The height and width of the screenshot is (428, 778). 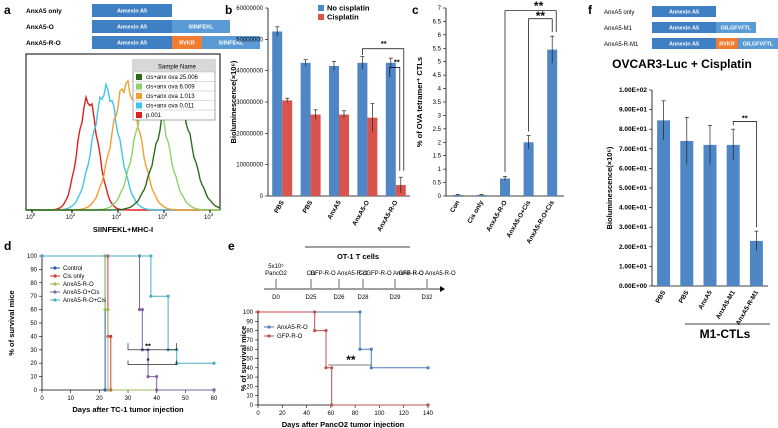 I want to click on x-tick-label: 10, so click(x=70, y=399).